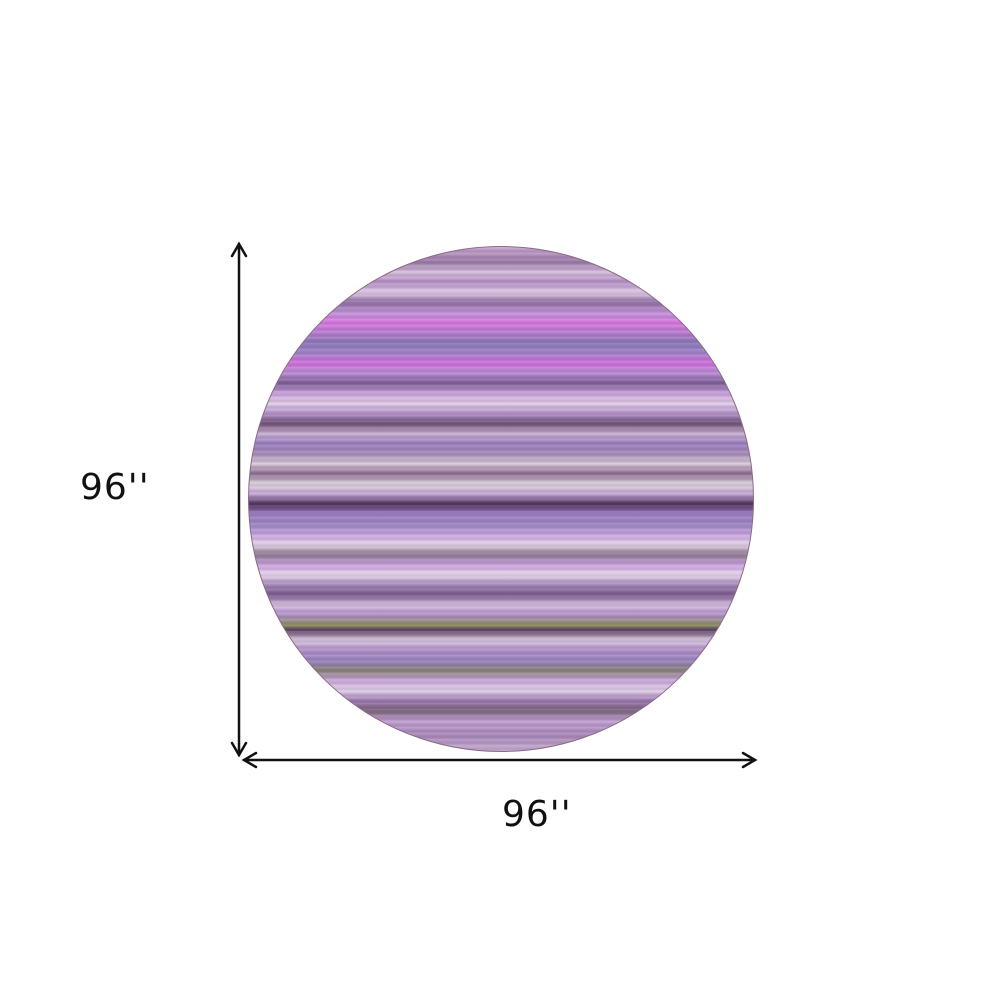 This screenshot has width=1000, height=1000. I want to click on width-dimension-label: 96'', so click(537, 814).